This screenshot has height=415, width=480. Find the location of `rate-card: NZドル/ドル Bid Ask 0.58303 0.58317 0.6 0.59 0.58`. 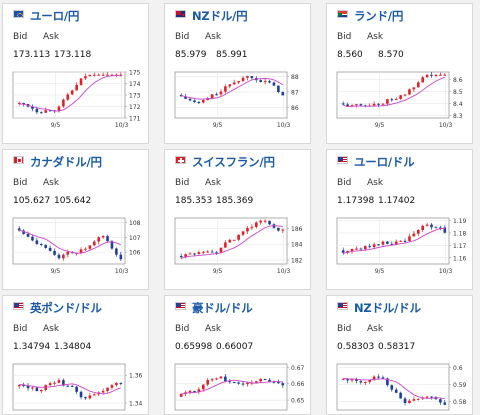

rate-card: NZドル/ドル Bid Ask 0.58303 0.58317 0.6 0.59 0.58 is located at coordinates (399, 355).